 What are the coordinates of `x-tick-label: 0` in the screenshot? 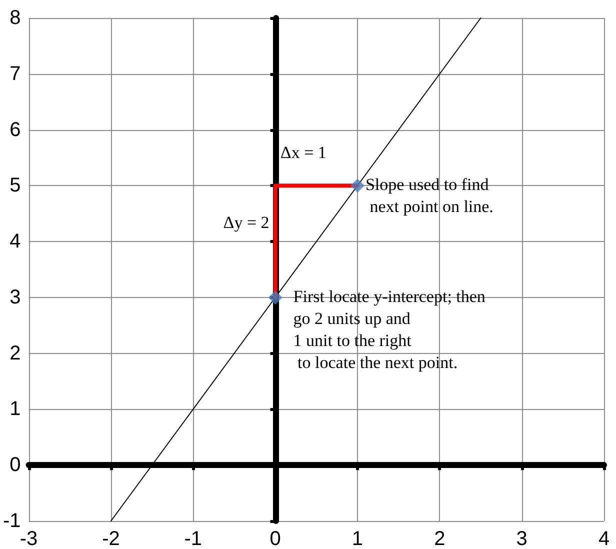 It's located at (275, 538).